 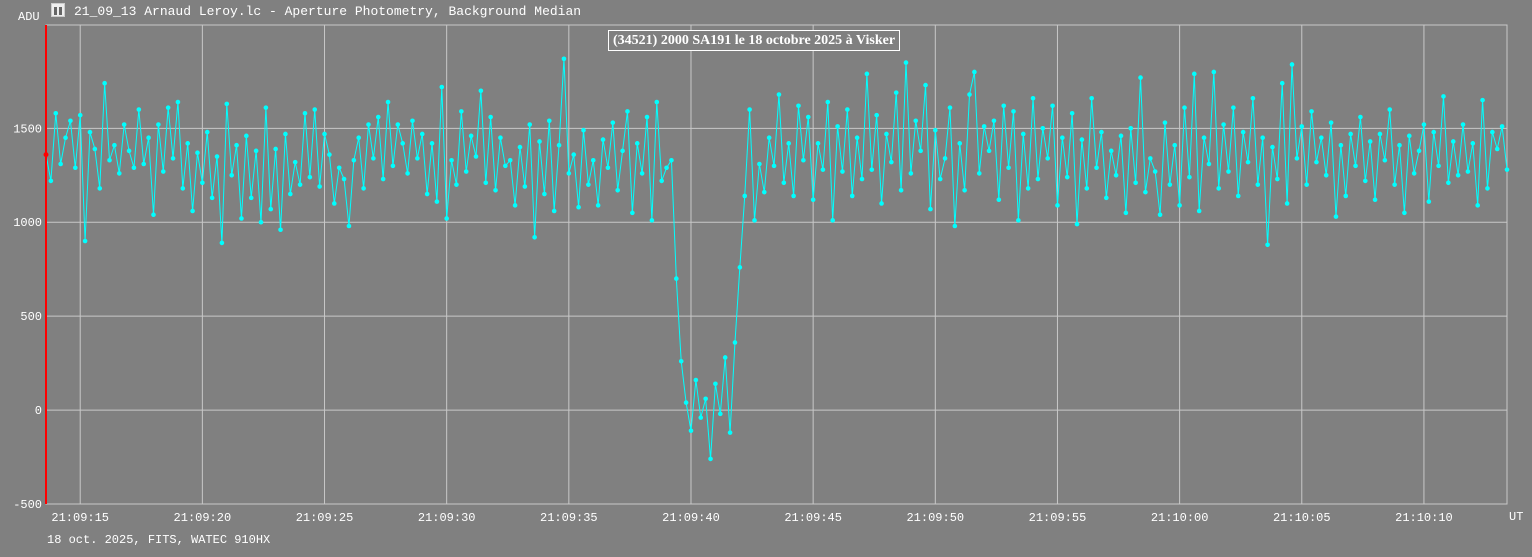 What do you see at coordinates (813, 518) in the screenshot?
I see `x-tick-label: 21:09:45` at bounding box center [813, 518].